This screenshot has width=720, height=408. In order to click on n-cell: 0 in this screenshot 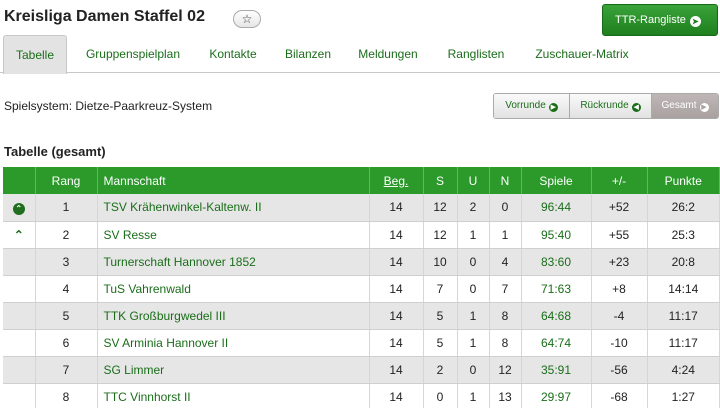, I will do `click(505, 208)`.